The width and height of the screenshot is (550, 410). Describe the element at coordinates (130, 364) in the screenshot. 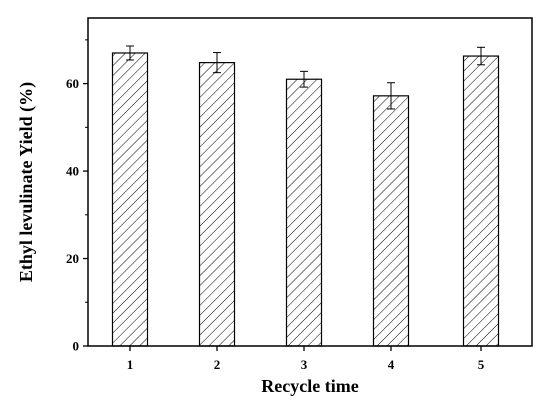

I see `x-tick-label: 1` at that location.